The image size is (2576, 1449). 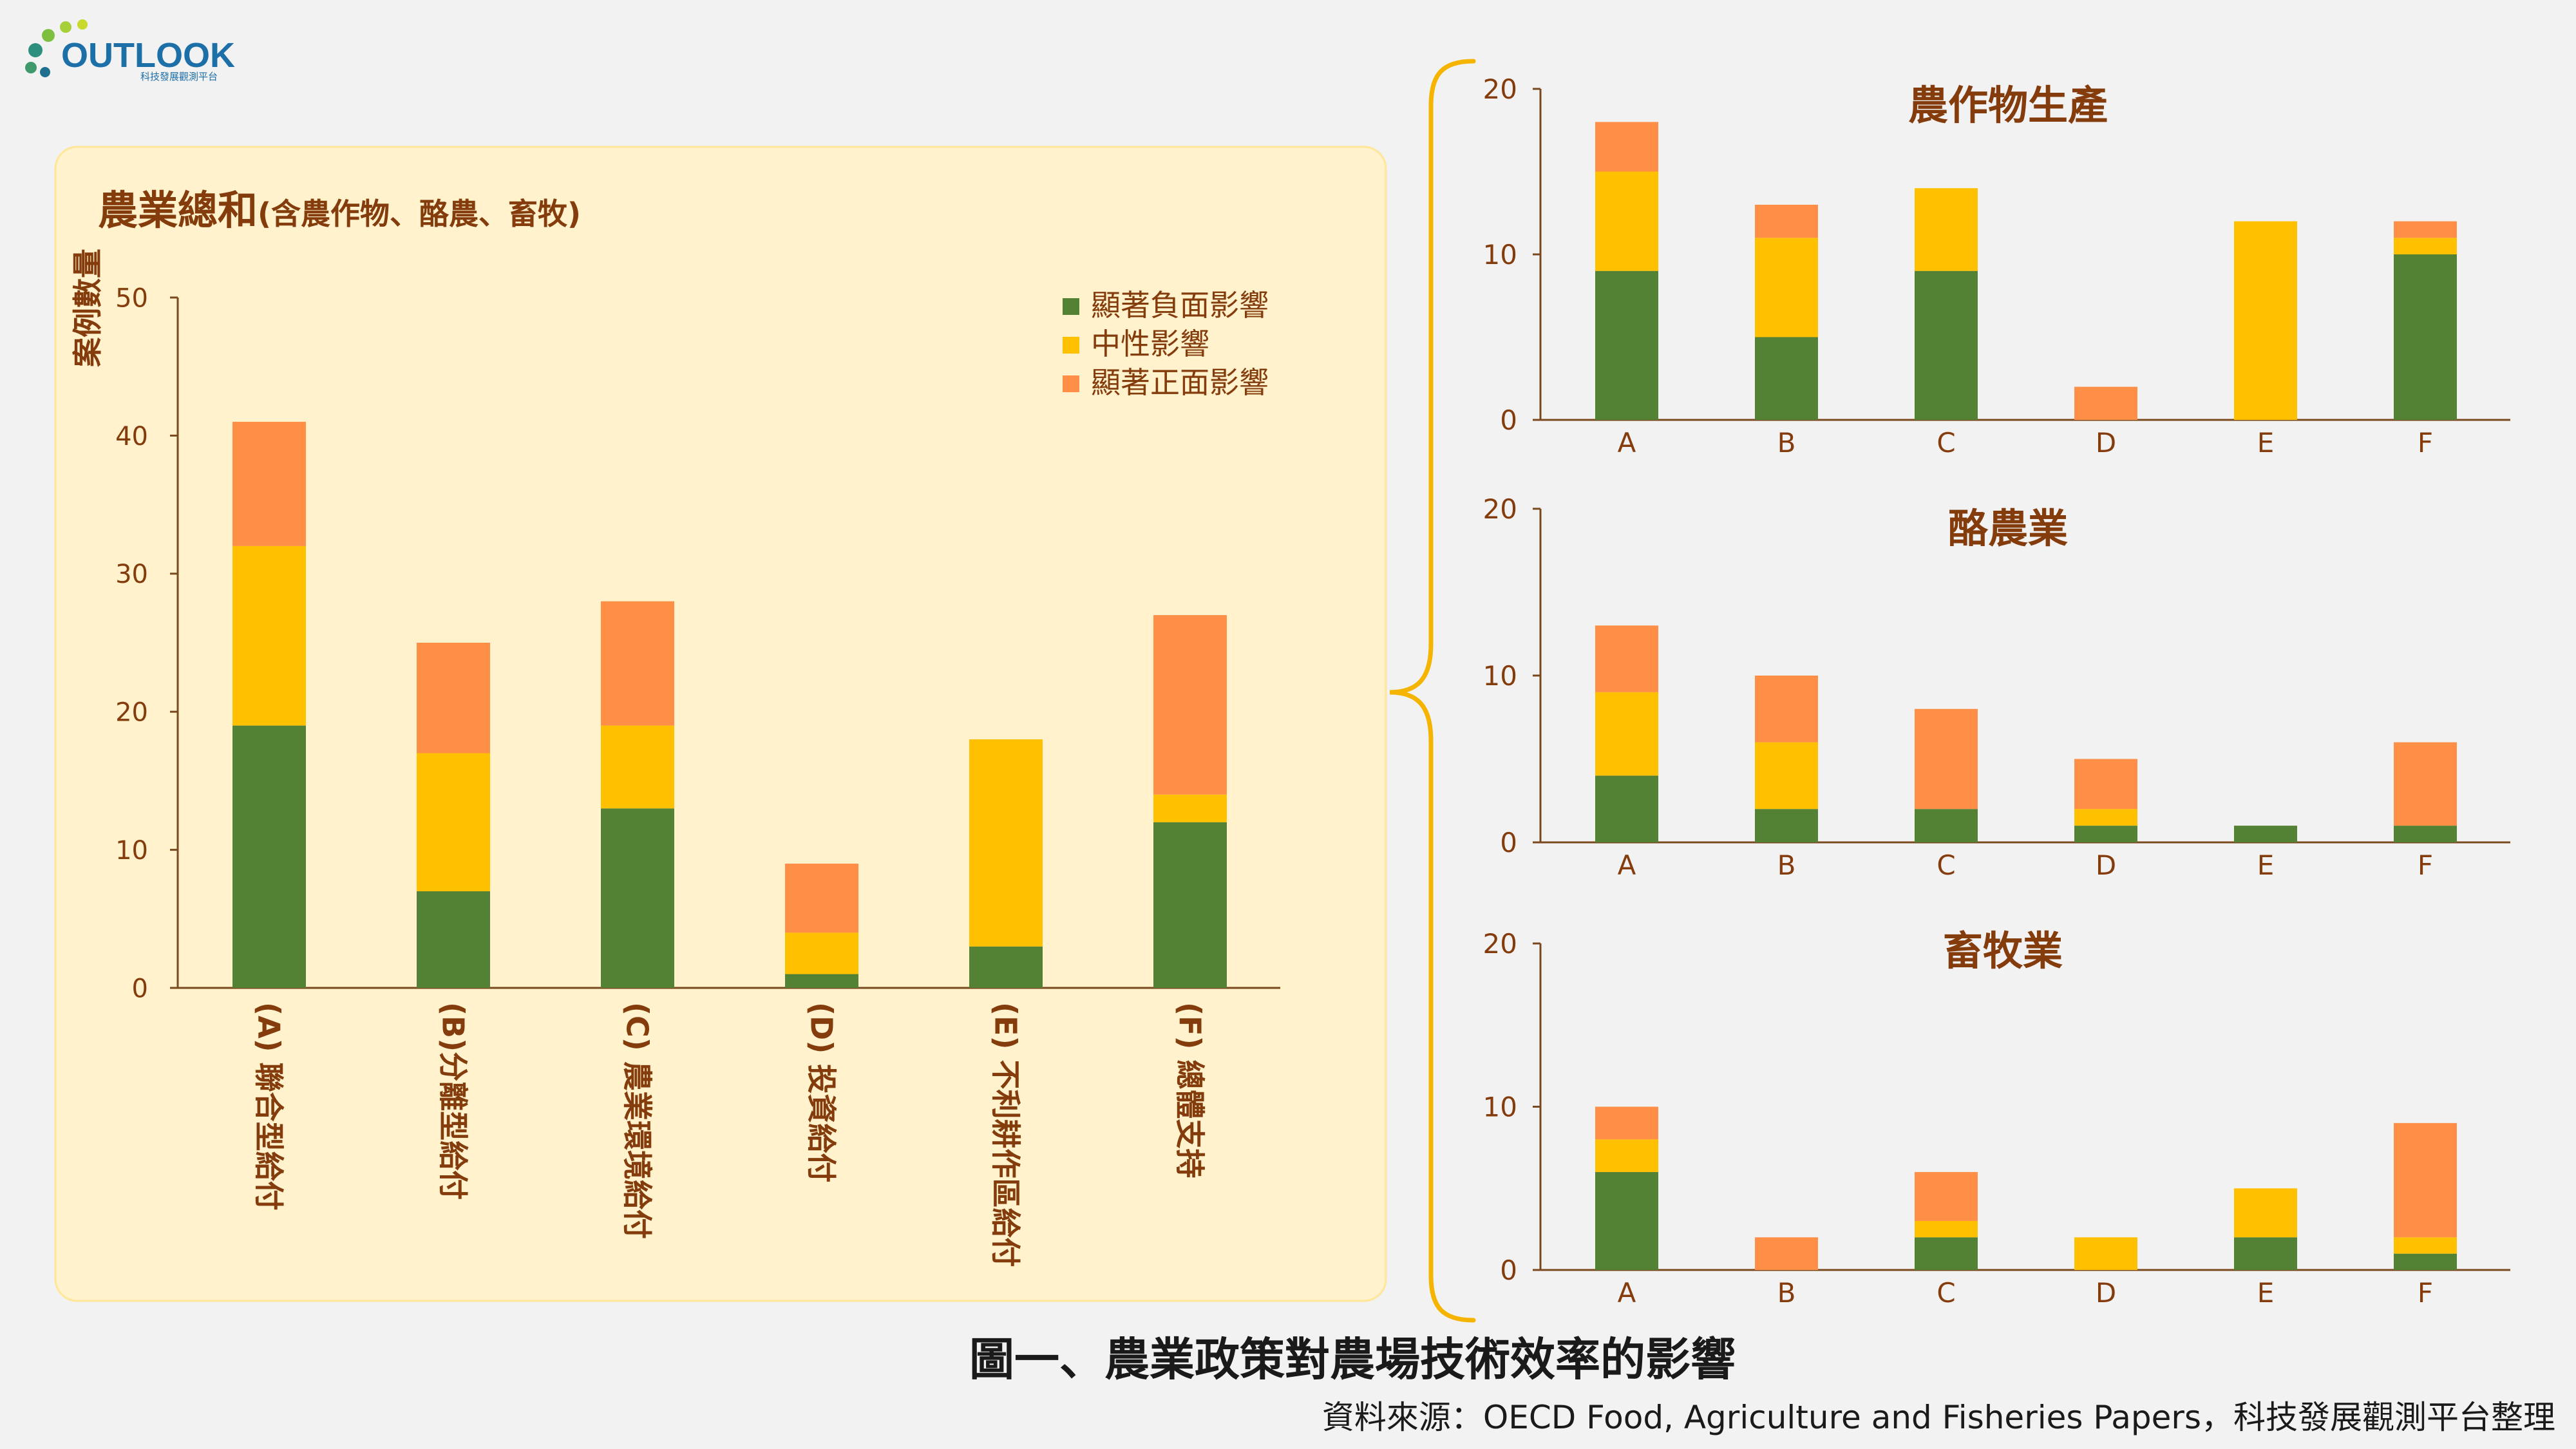 What do you see at coordinates (1071, 383) in the screenshot?
I see `legend-swatch-positive` at bounding box center [1071, 383].